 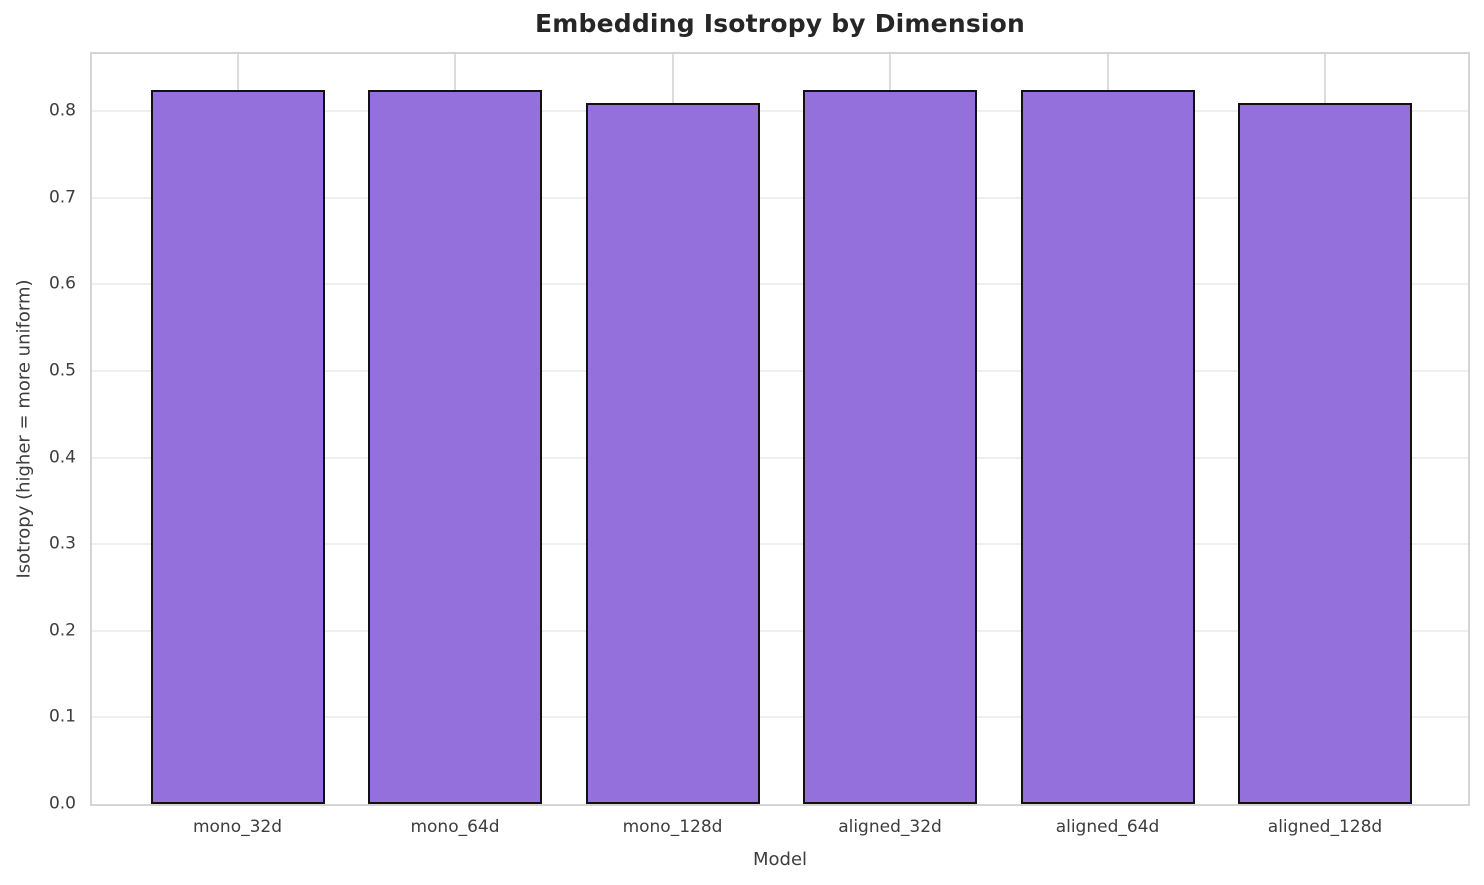 What do you see at coordinates (62, 630) in the screenshot?
I see `y-tick-label: 0.2` at bounding box center [62, 630].